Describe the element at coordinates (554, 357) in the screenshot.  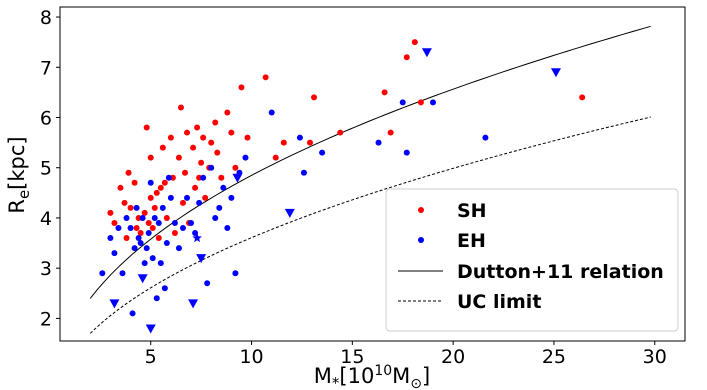
I see `x-tick-label: 25` at that location.